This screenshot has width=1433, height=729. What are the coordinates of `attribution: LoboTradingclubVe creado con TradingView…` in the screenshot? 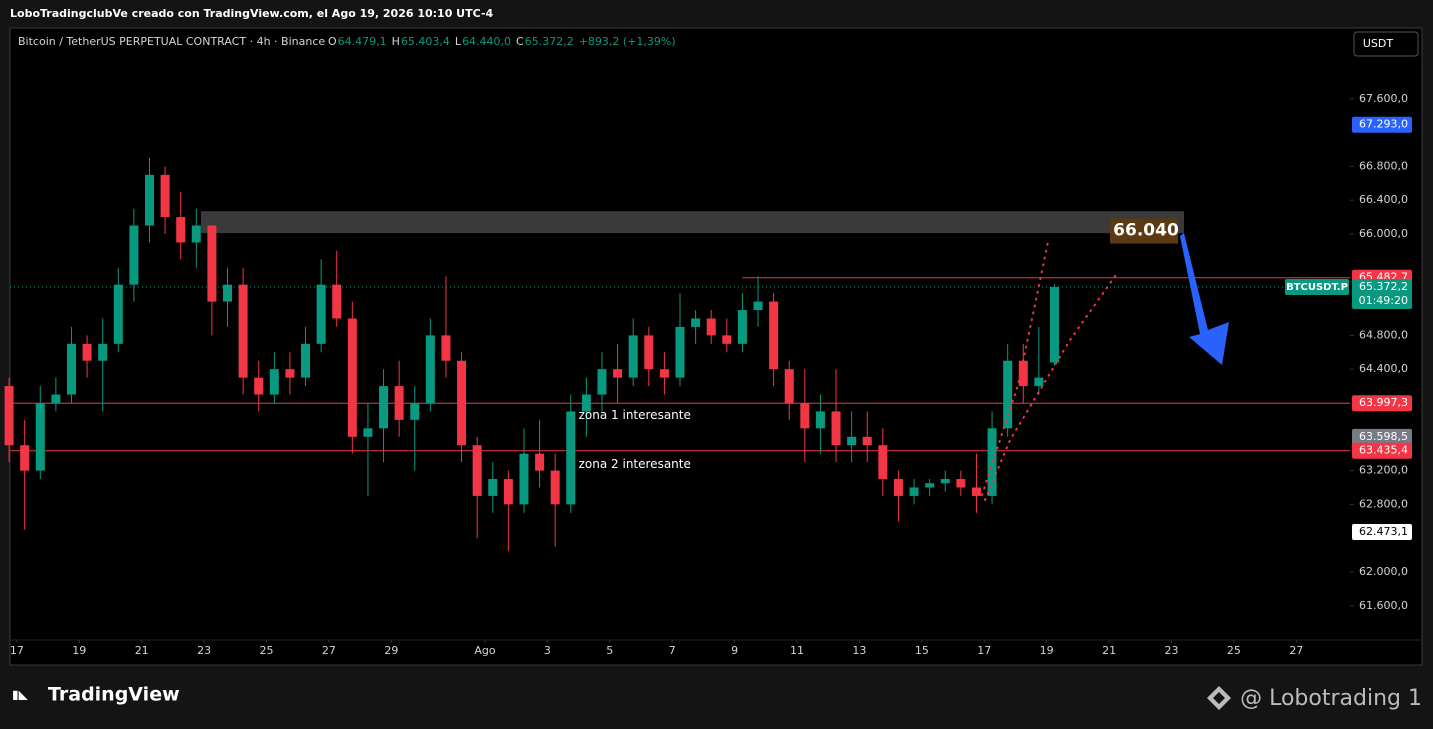 It's located at (252, 13).